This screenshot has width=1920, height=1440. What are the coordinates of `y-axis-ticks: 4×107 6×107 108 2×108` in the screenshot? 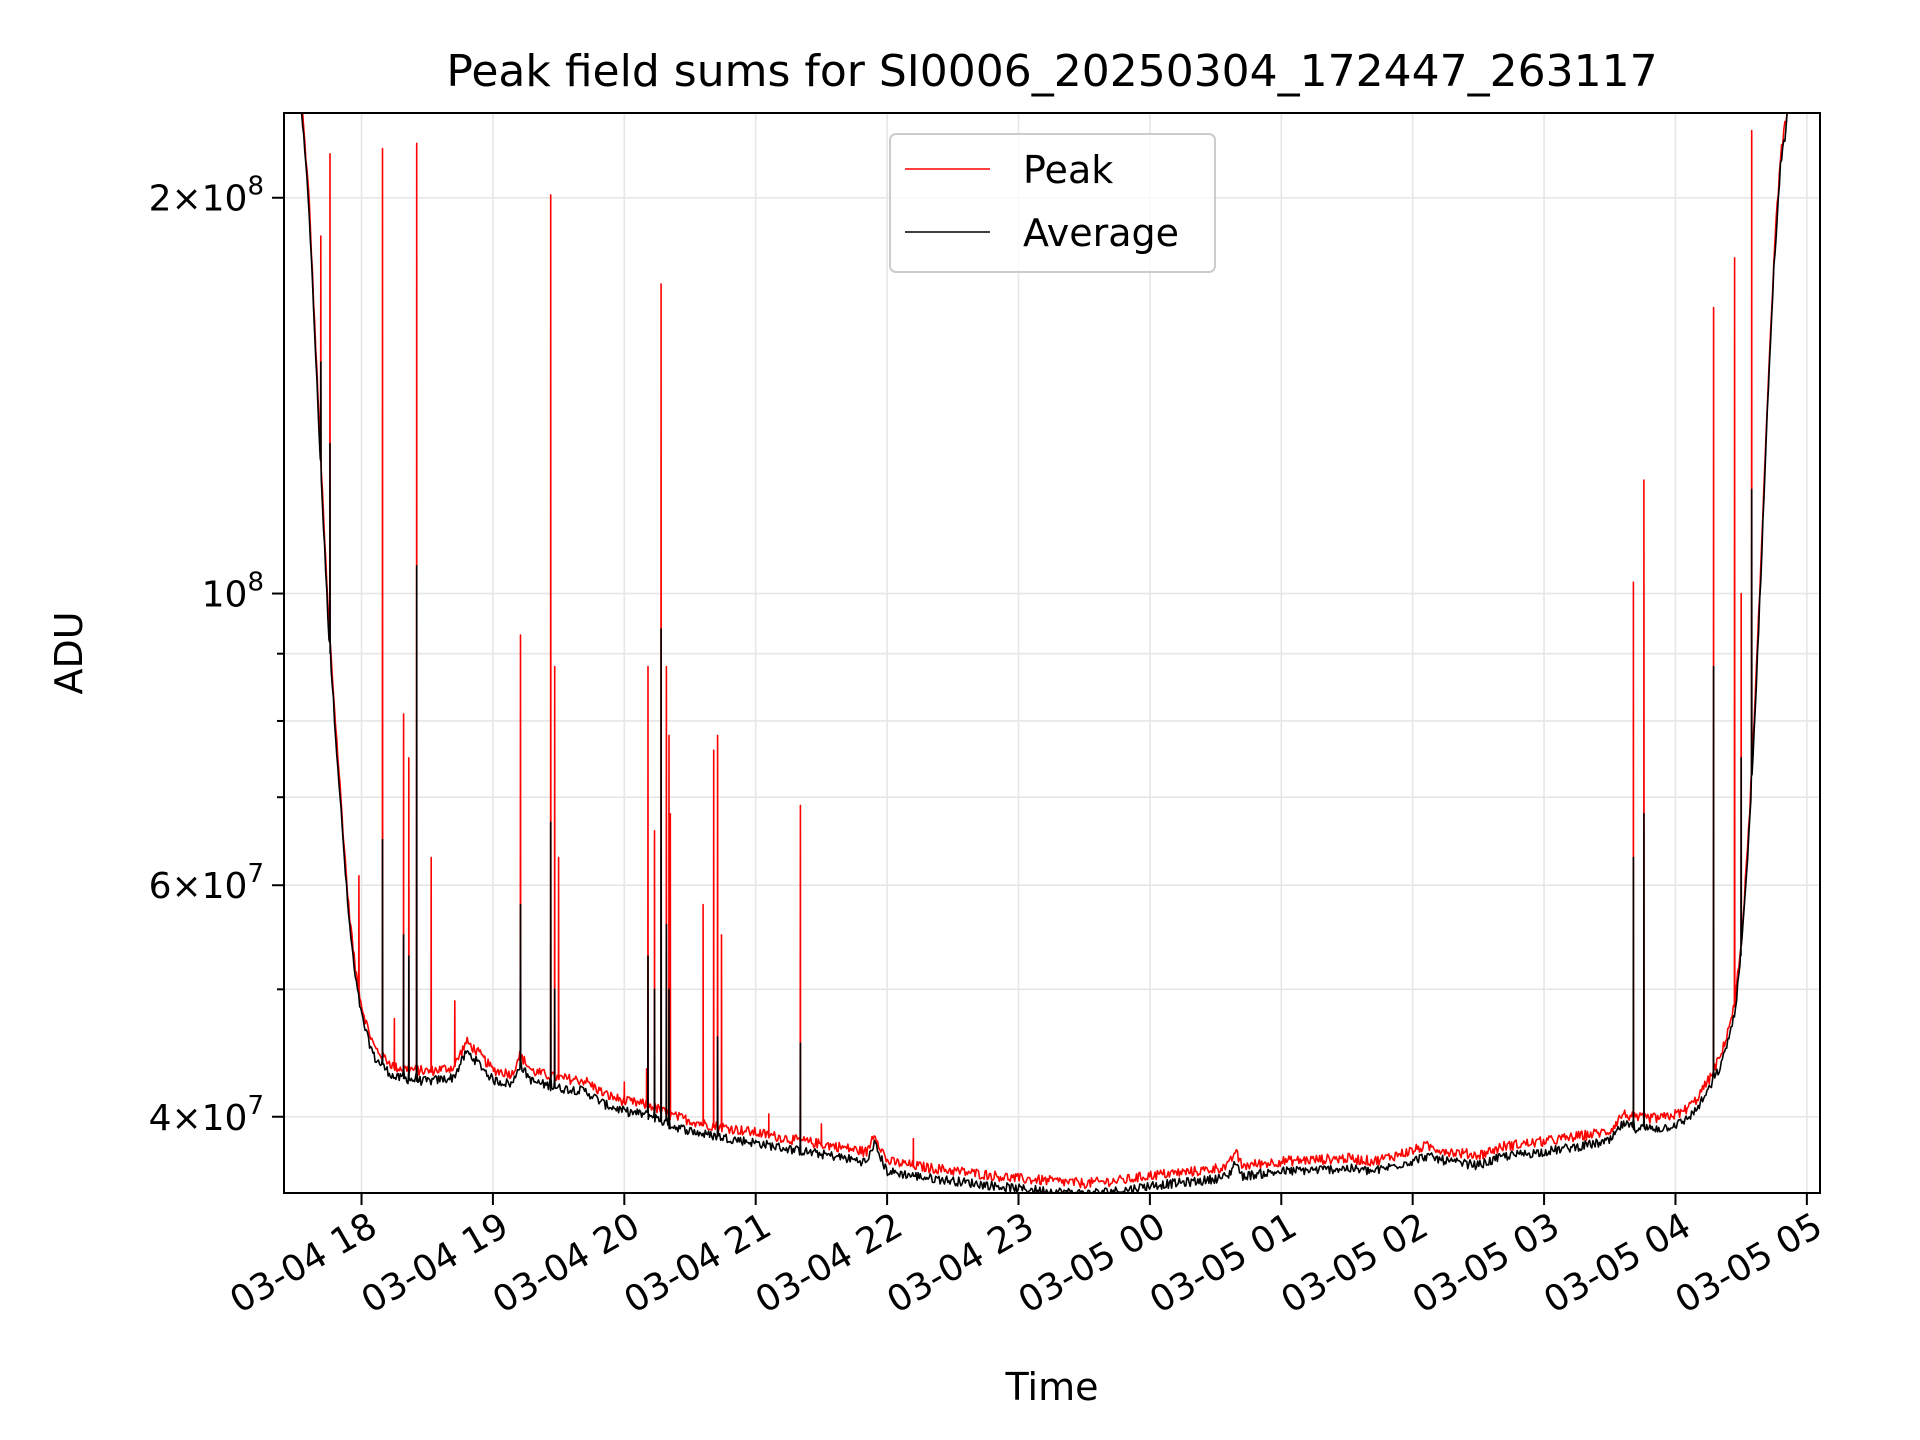 It's located at (216, 655).